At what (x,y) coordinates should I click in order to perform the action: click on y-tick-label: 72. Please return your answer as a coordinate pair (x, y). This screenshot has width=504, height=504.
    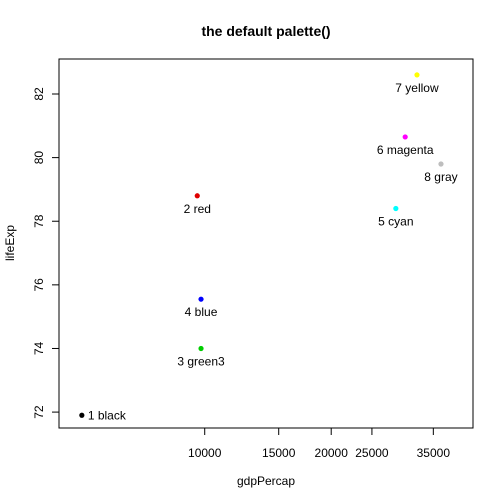
    Looking at the image, I should click on (39, 412).